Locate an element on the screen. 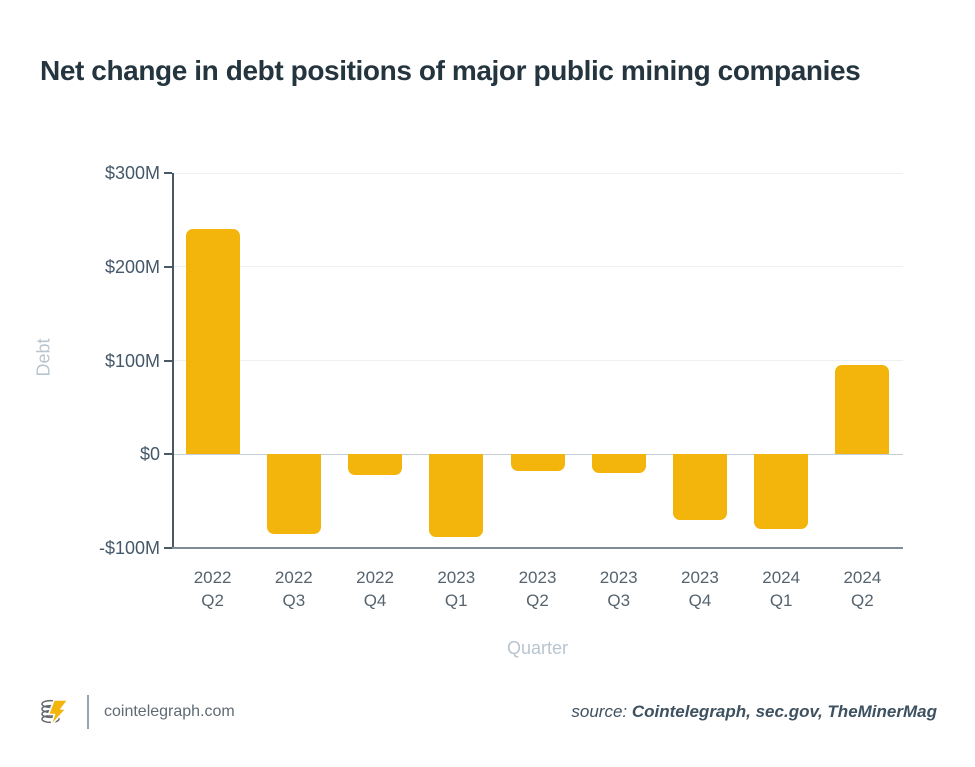  bar-2024-q2 is located at coordinates (862, 410).